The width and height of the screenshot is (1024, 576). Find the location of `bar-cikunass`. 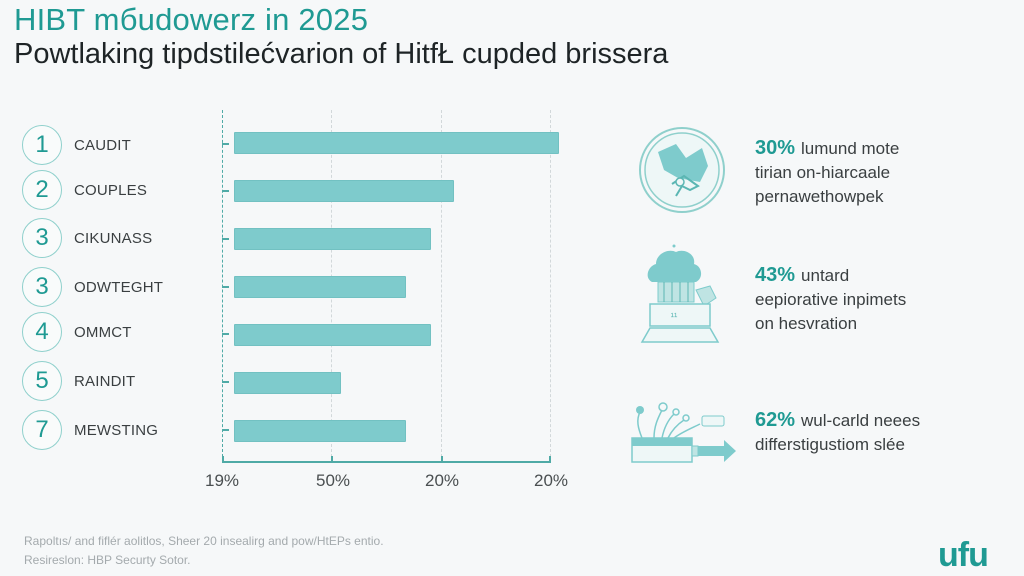

bar-cikunass is located at coordinates (332, 239).